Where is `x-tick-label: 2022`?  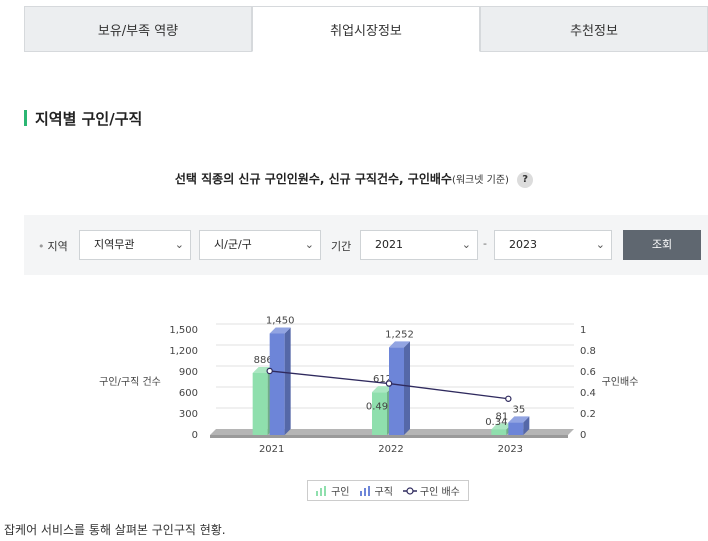
x-tick-label: 2022 is located at coordinates (390, 449).